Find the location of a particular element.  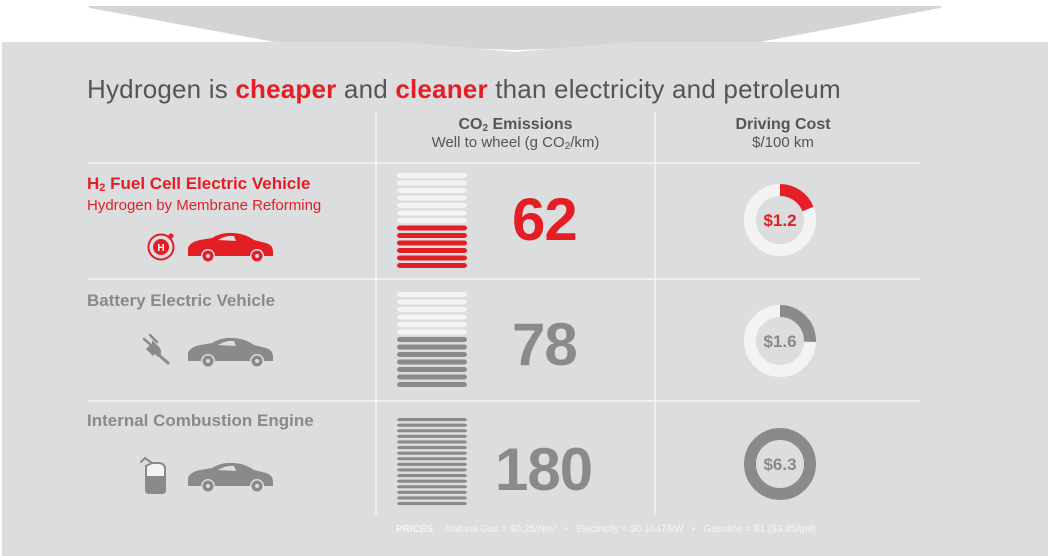

co2-bar-stacks is located at coordinates (432, 339).